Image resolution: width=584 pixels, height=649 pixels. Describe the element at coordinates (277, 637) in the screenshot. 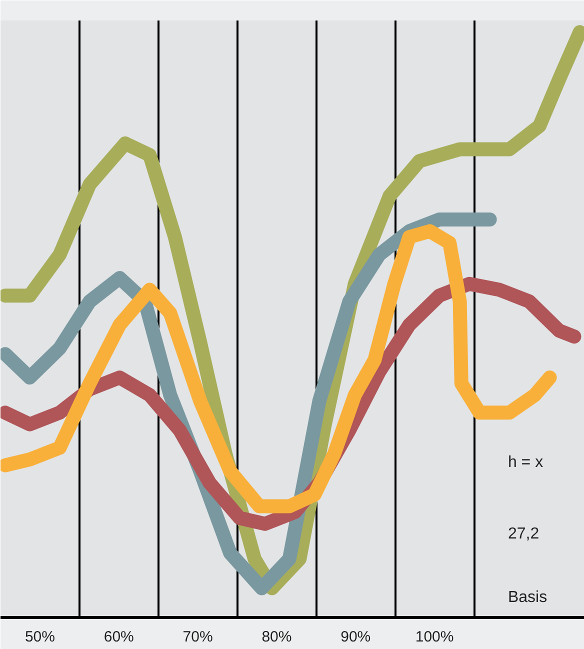

I see `x-tick-label: 80%` at that location.